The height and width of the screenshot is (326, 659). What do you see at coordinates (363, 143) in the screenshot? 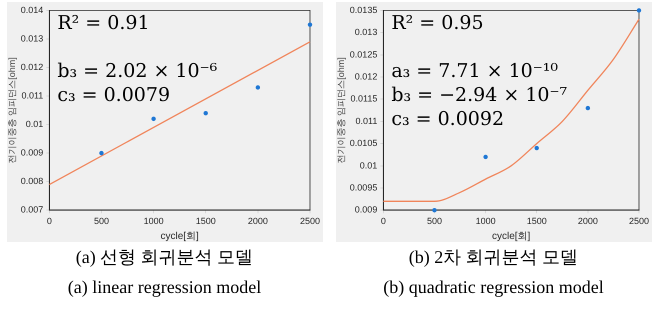
I see `y-tick-label: 0.0105` at bounding box center [363, 143].